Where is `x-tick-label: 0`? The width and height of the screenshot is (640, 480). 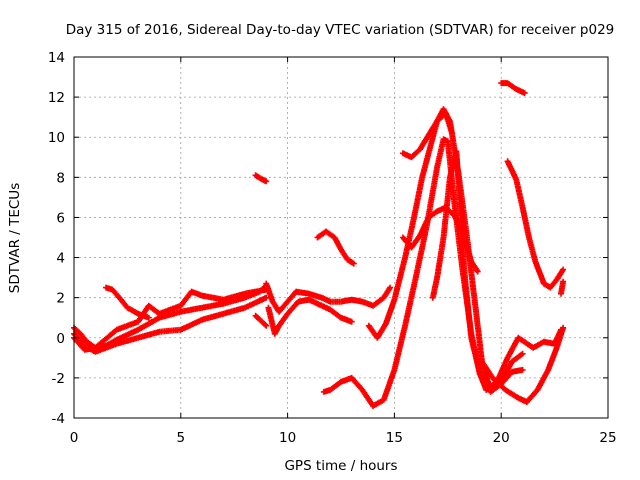 x-tick-label: 0 is located at coordinates (74, 438).